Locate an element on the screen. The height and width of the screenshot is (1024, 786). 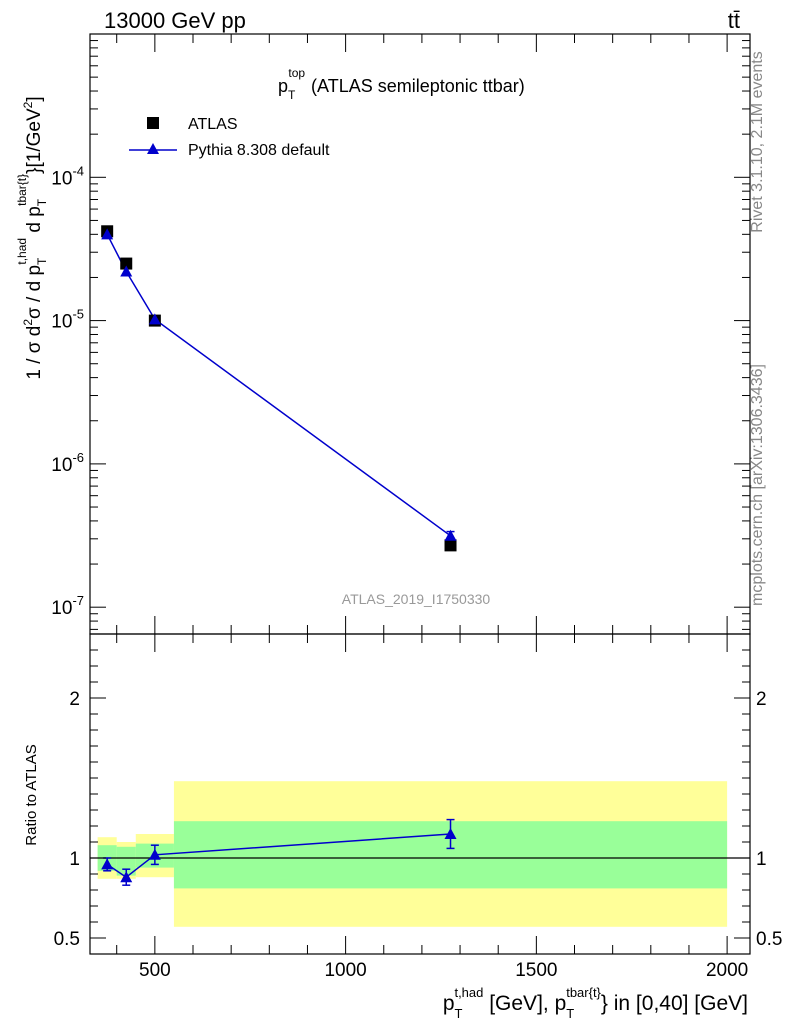
mc-line is located at coordinates (278, 385).